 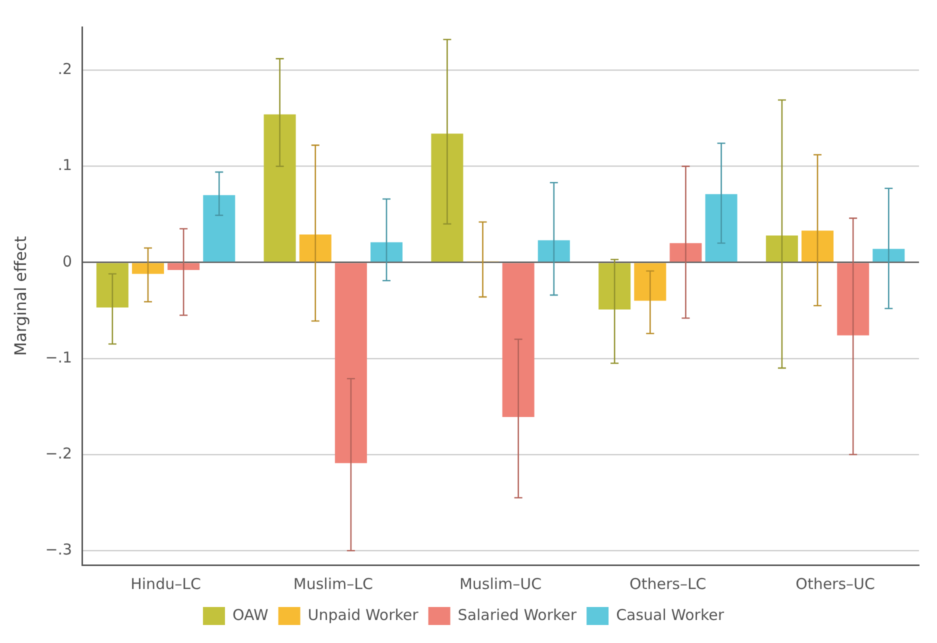 I want to click on x-tick-label: Hindu–LC, so click(x=165, y=583).